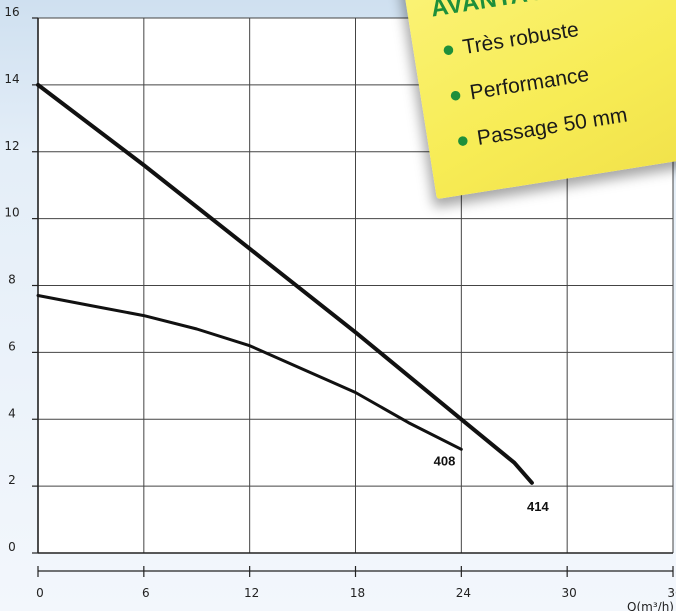  Describe the element at coordinates (12, 413) in the screenshot. I see `y-tick-label: 4` at that location.